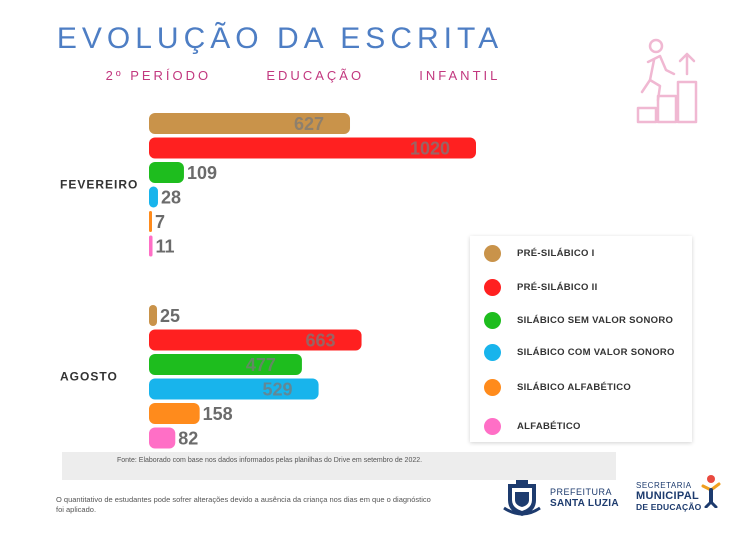  I want to click on data-label: 627, so click(309, 124).